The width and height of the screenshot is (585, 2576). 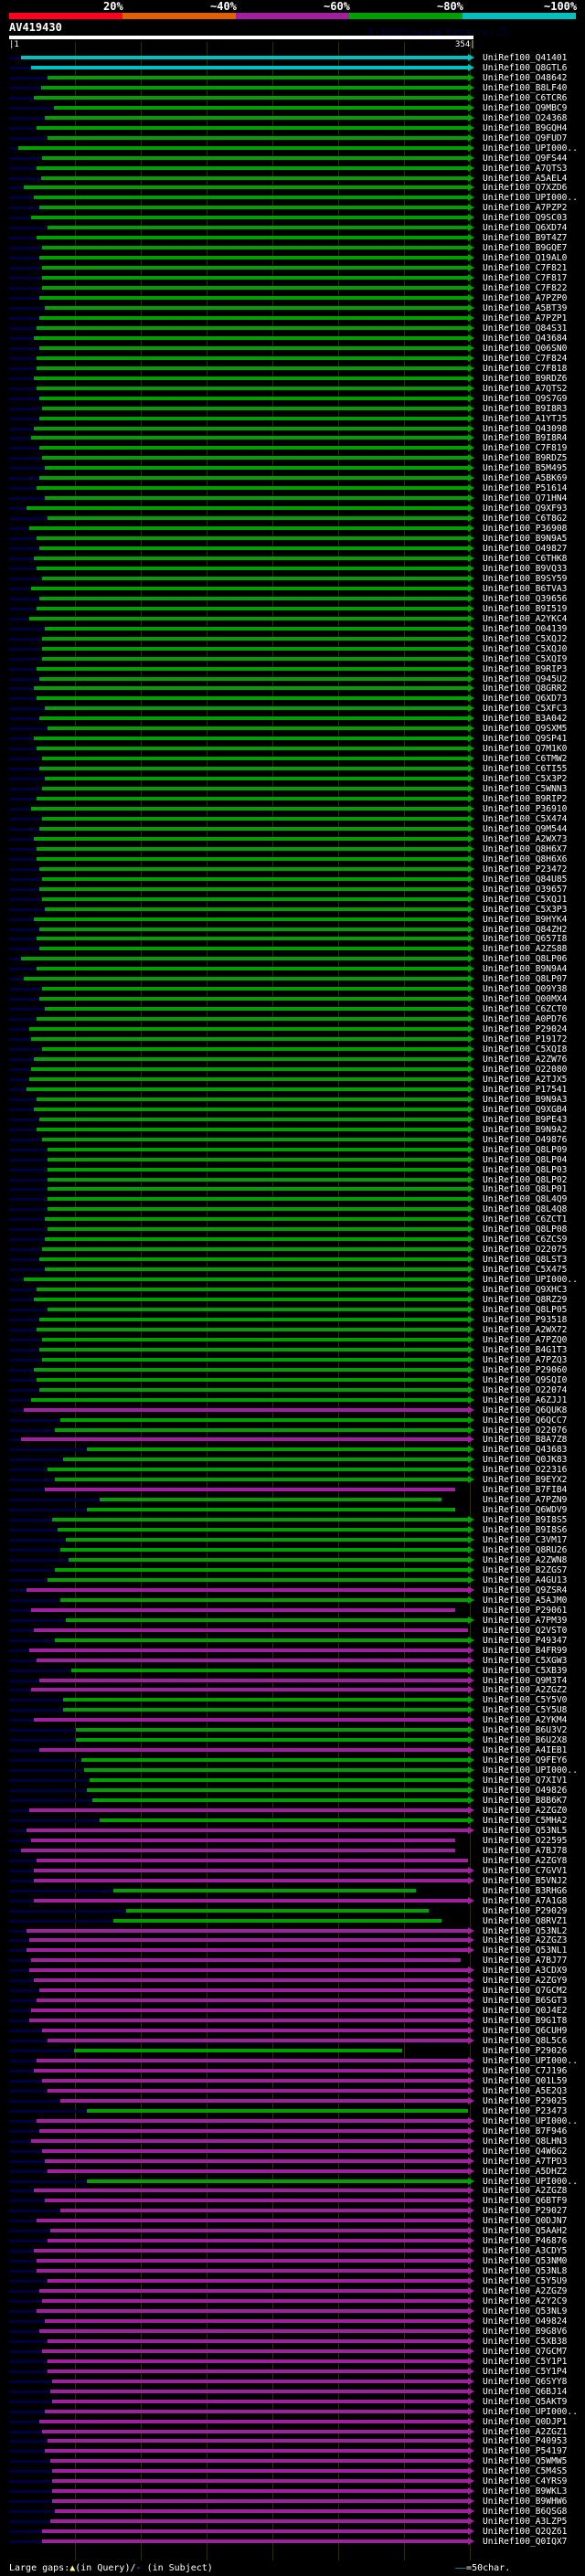 I want to click on hit-label: UniRef100_Q71HN4, so click(x=525, y=498).